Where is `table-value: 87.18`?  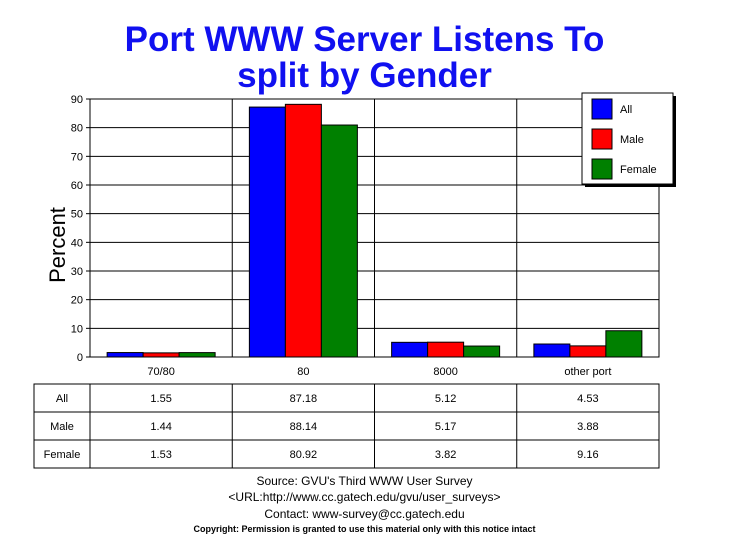 table-value: 87.18 is located at coordinates (304, 399).